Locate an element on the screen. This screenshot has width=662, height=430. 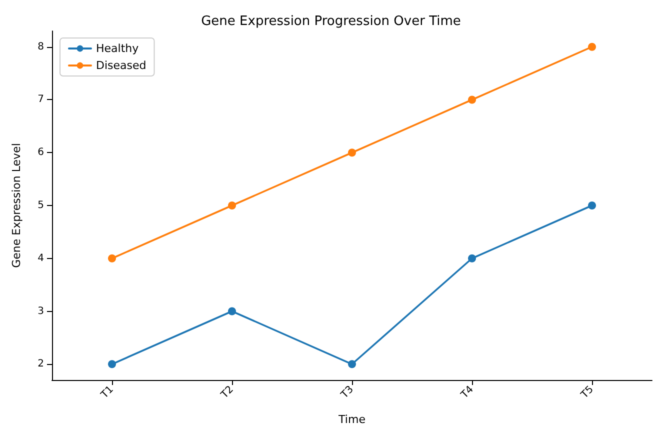
y-axis-title: Gene Expression Level is located at coordinates (16, 205).